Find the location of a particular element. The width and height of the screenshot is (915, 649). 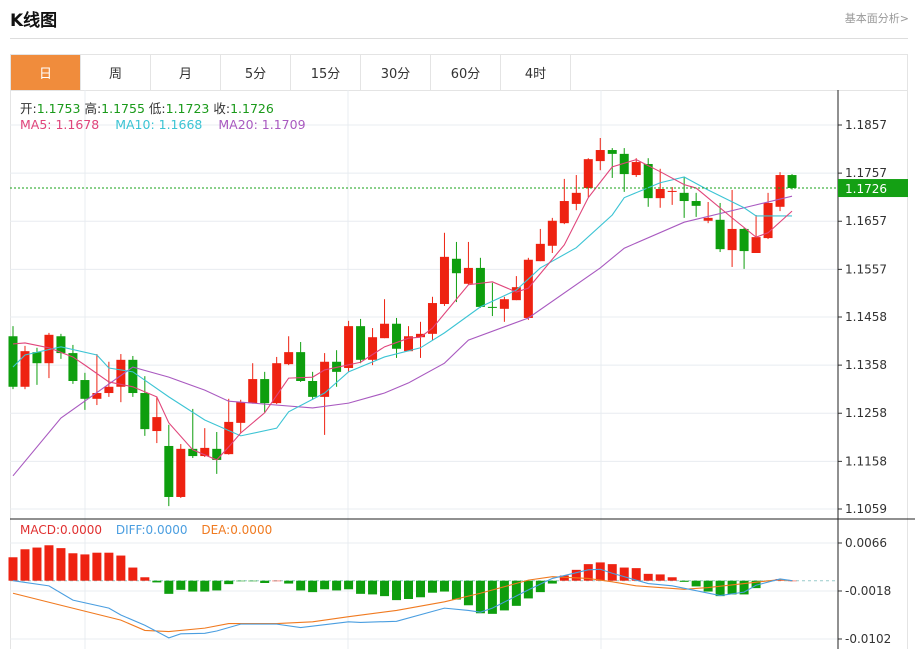

current-price-label: 1.1726 is located at coordinates (866, 189).